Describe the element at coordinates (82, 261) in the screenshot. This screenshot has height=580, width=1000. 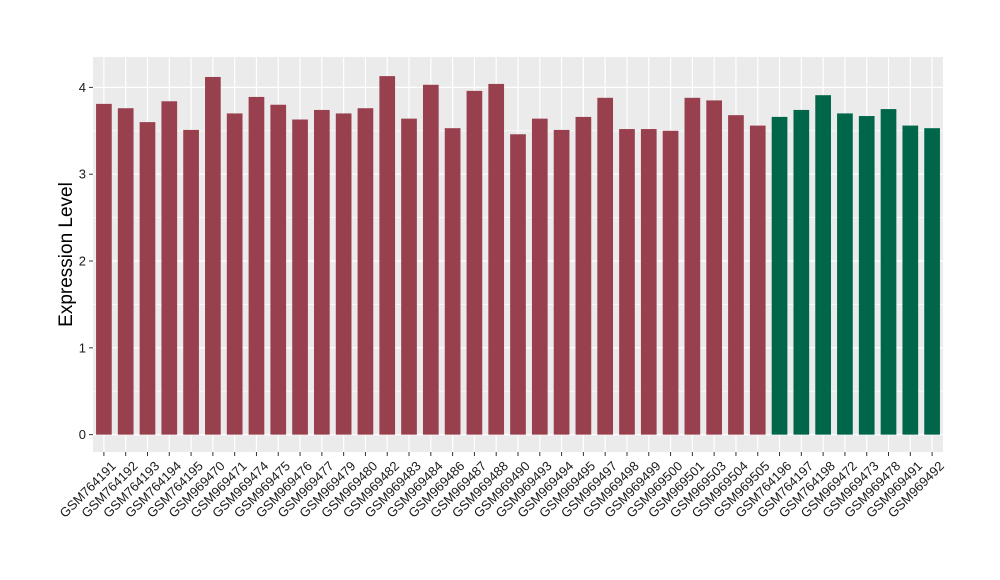
I see `y-tick-label: 2` at that location.